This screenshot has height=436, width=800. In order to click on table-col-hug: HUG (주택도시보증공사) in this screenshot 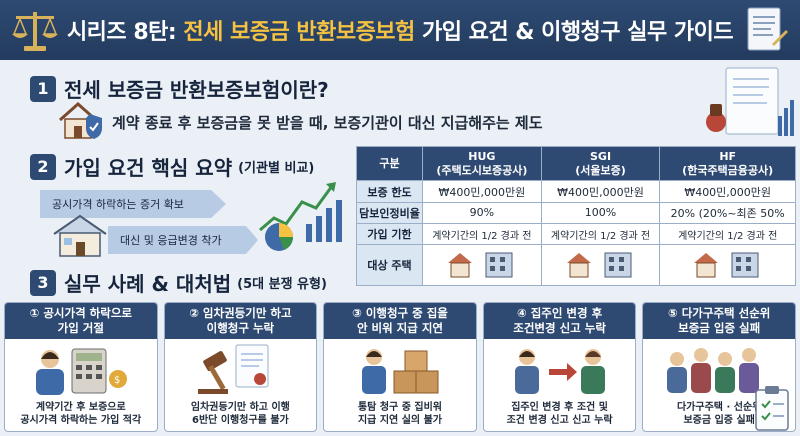, I will do `click(482, 163)`.